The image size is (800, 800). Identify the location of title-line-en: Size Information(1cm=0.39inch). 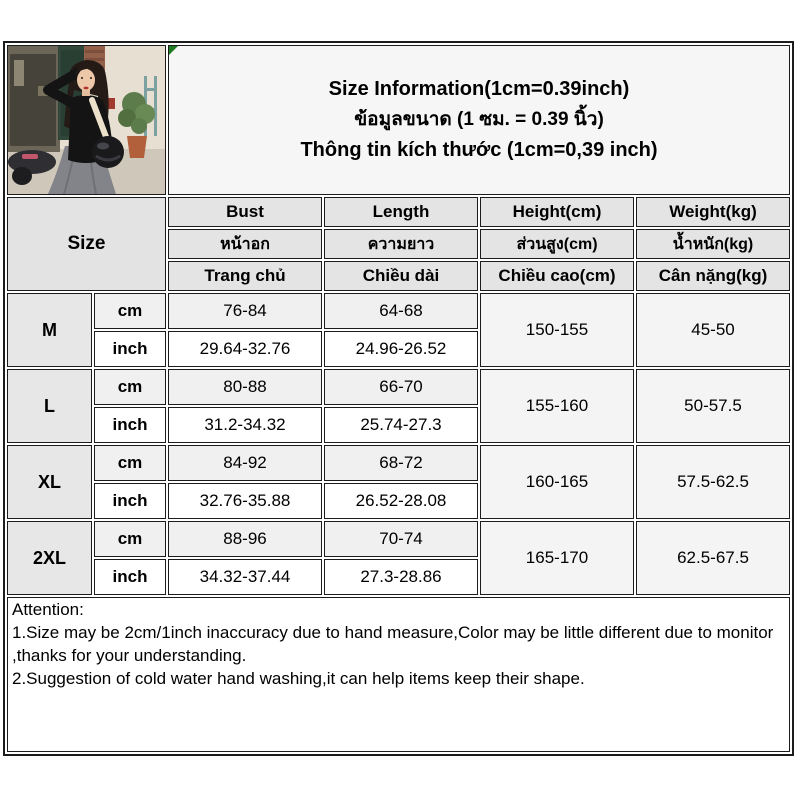
(479, 89).